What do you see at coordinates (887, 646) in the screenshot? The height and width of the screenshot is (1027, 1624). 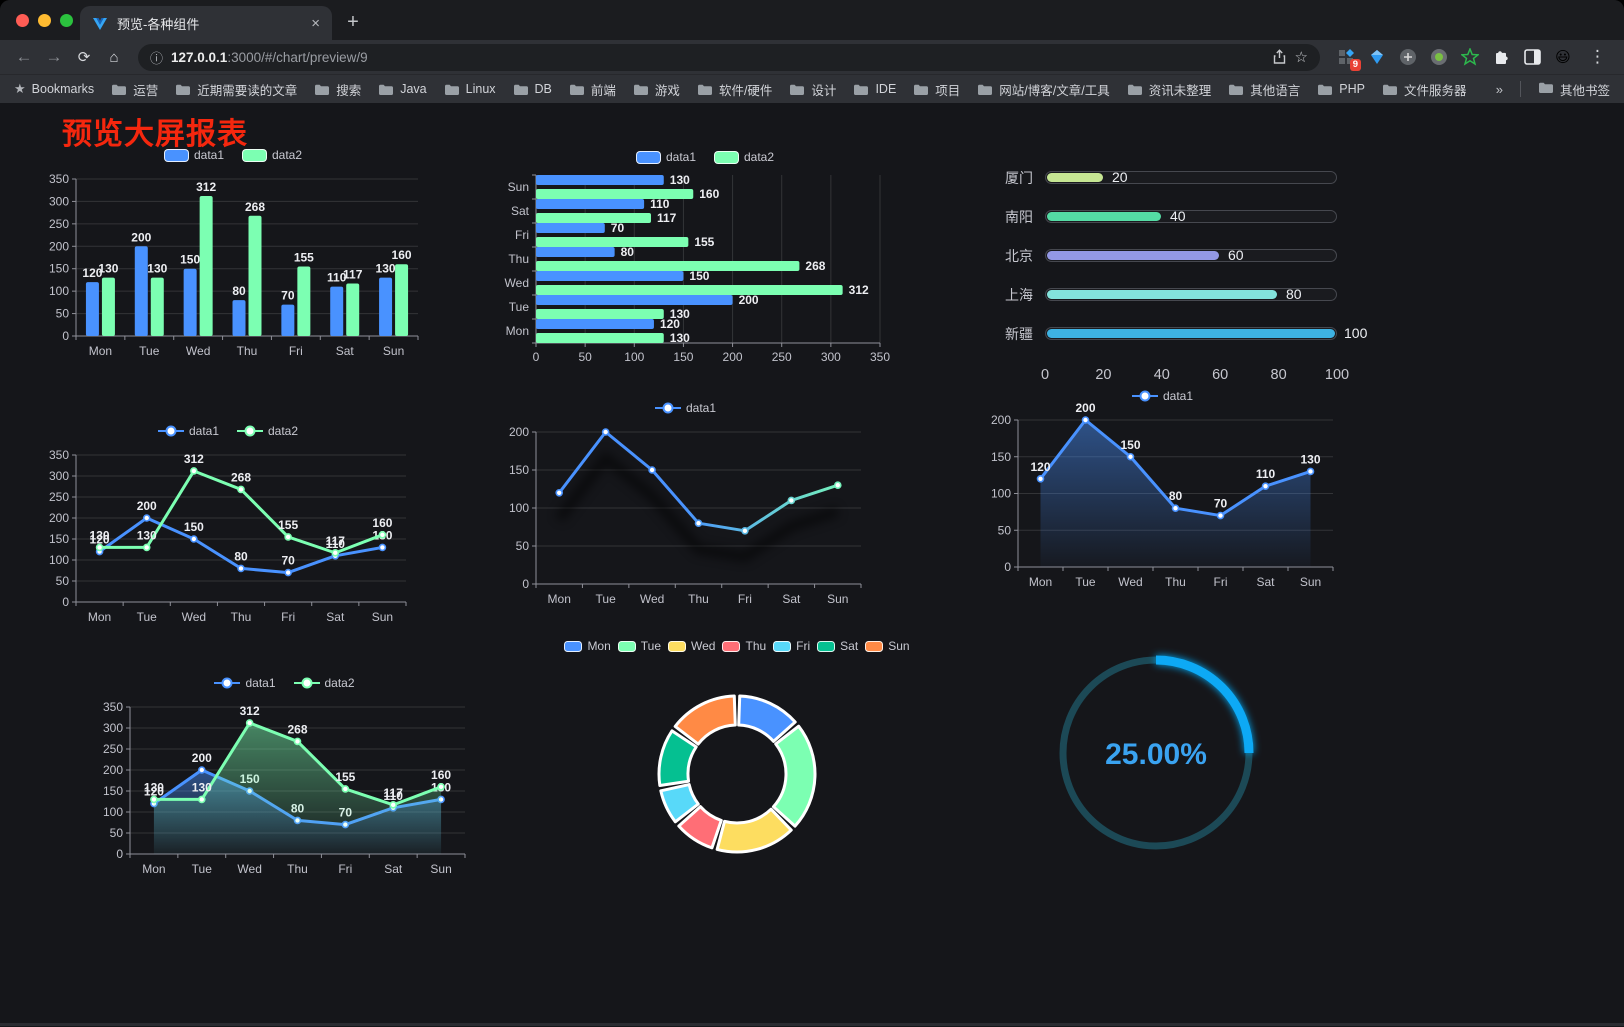 I see `legend-item: Sun` at bounding box center [887, 646].